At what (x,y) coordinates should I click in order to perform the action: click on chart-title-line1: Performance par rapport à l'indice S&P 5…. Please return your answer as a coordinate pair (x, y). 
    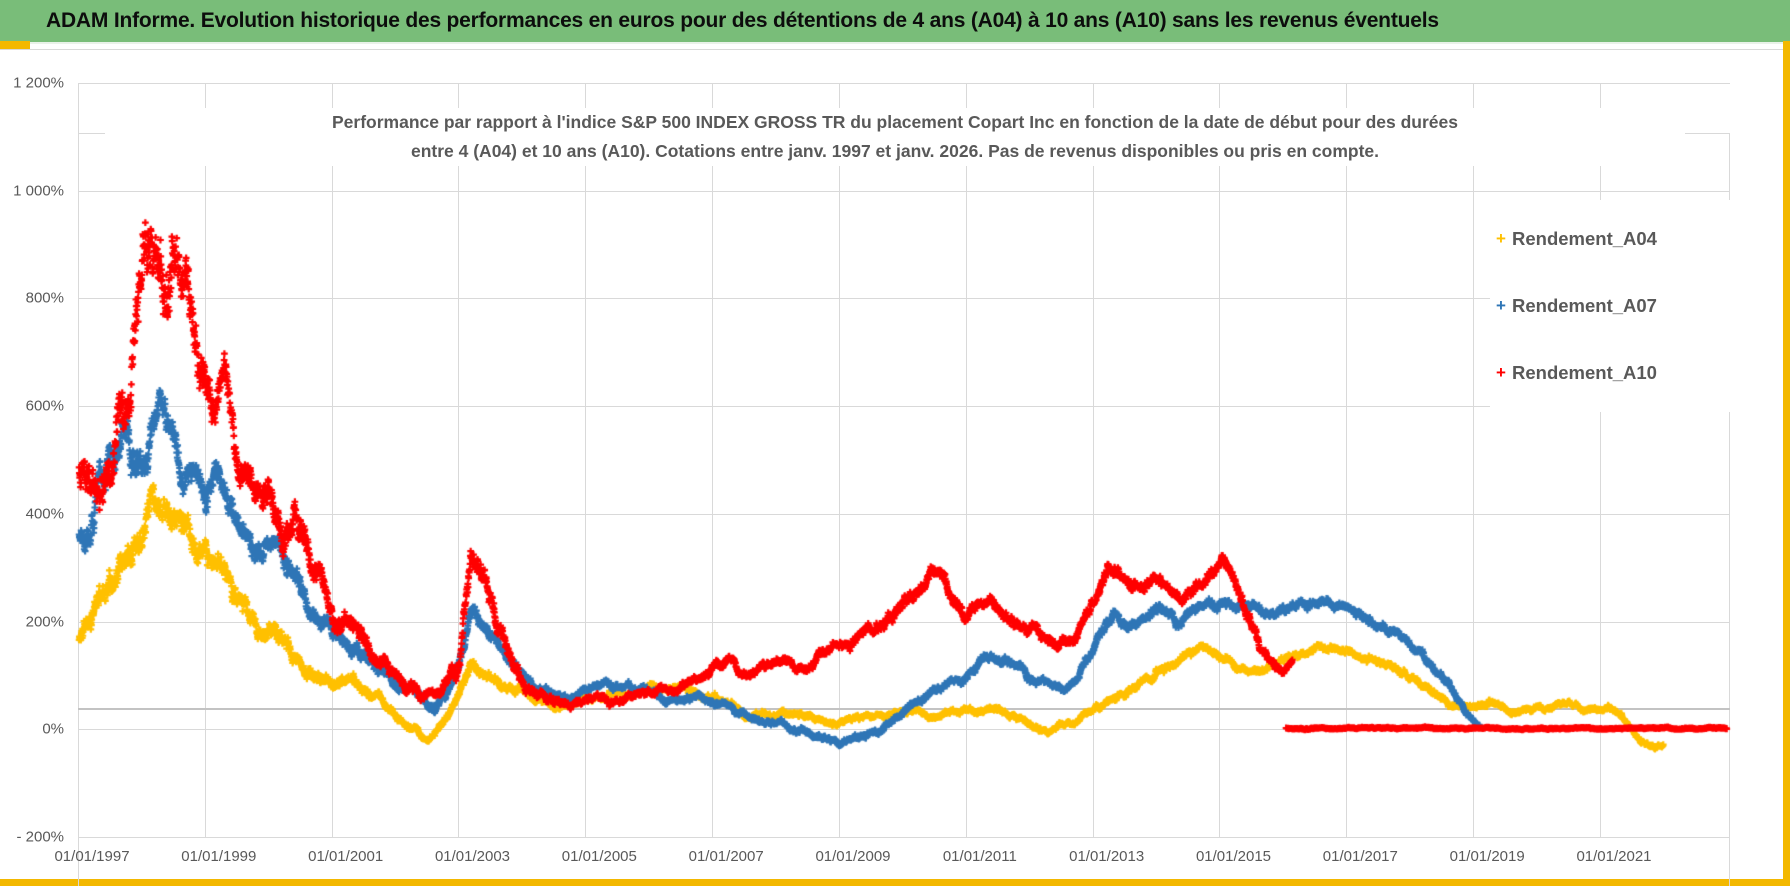
    Looking at the image, I should click on (895, 122).